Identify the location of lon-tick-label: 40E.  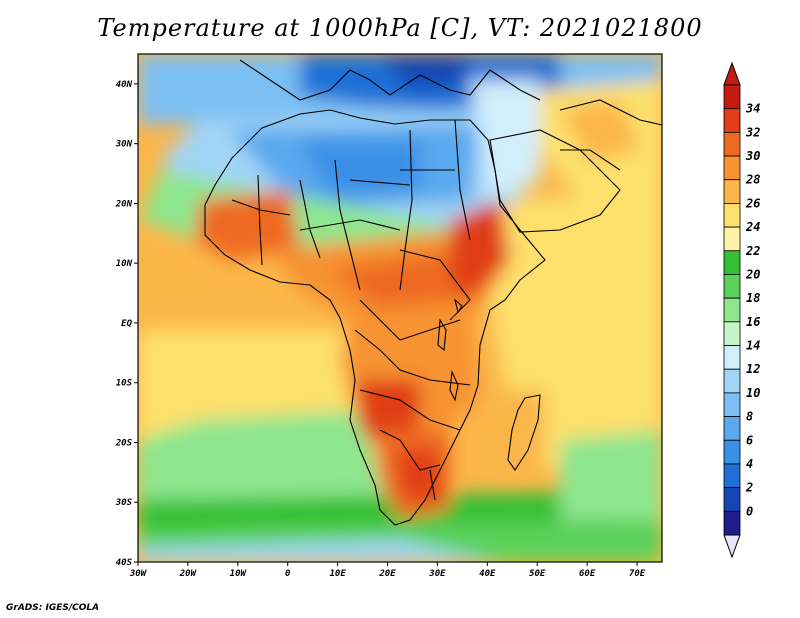
(487, 574).